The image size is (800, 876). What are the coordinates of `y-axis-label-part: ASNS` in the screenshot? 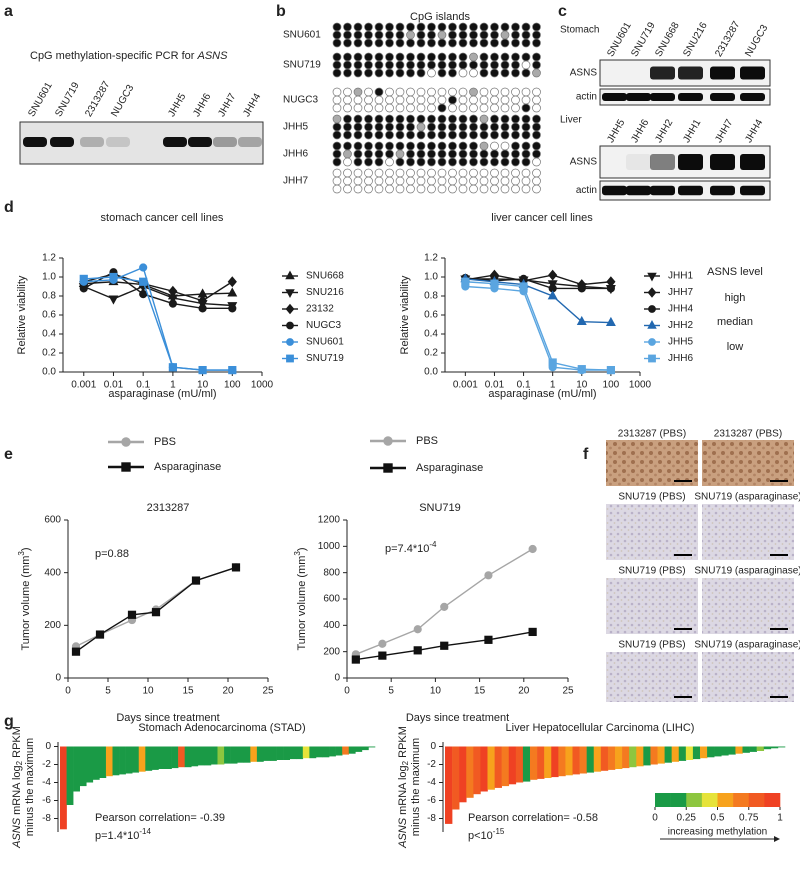 It's located at (17, 833).